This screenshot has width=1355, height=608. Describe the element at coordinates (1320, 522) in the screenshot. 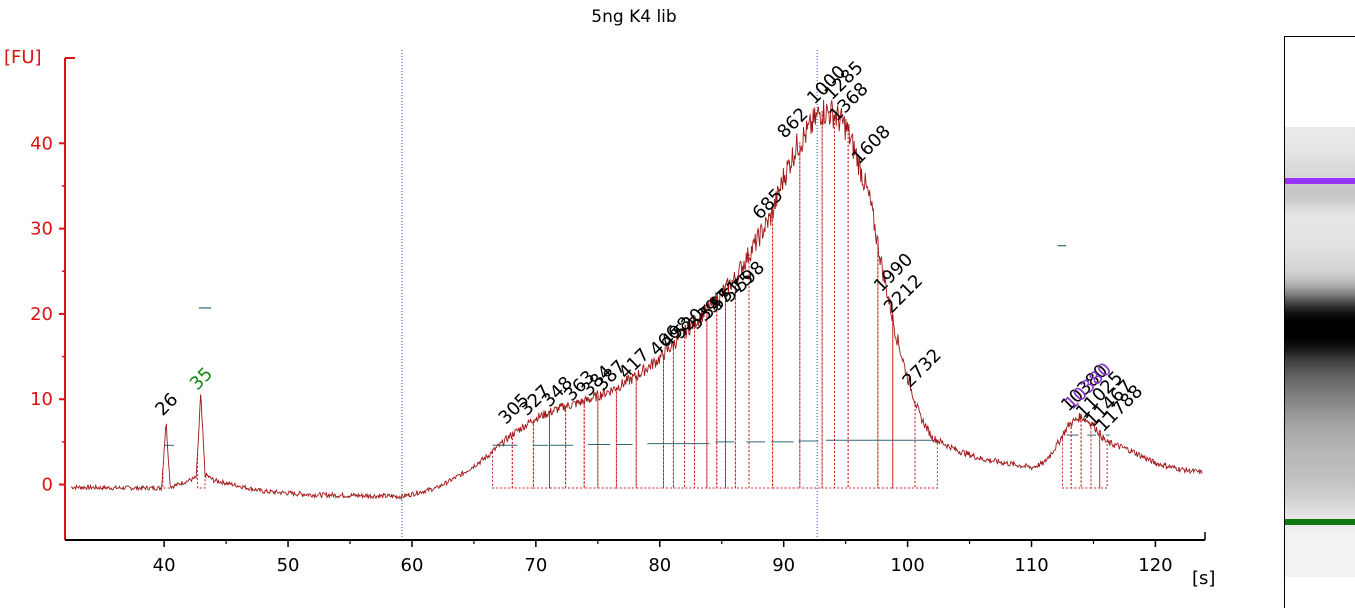

I see `gel-lower-marker-band` at that location.